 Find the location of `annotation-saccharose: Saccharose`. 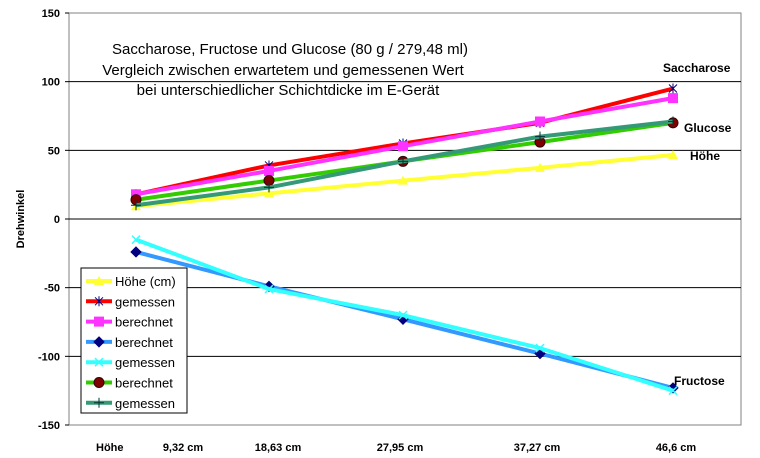

annotation-saccharose: Saccharose is located at coordinates (697, 68).